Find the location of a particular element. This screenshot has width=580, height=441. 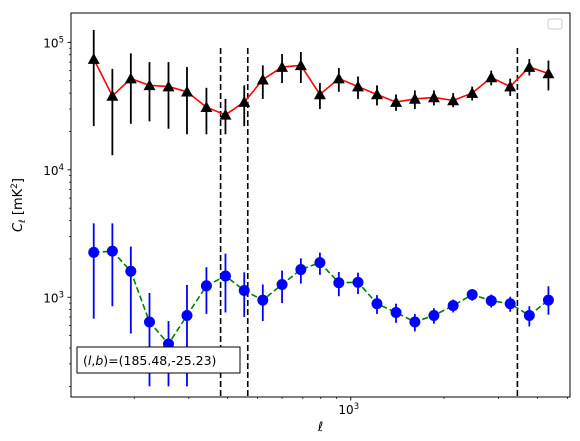

annotation-text: (l,b)=(185.48,-25.23) is located at coordinates (149, 360).